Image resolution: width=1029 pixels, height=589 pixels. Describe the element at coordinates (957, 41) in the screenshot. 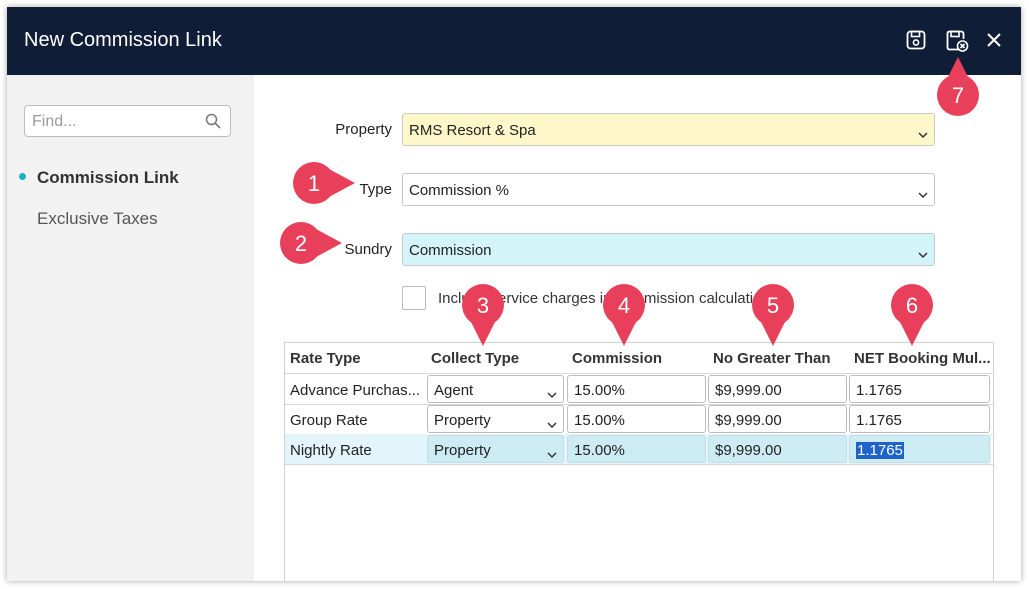

I see `save-close-icon` at that location.